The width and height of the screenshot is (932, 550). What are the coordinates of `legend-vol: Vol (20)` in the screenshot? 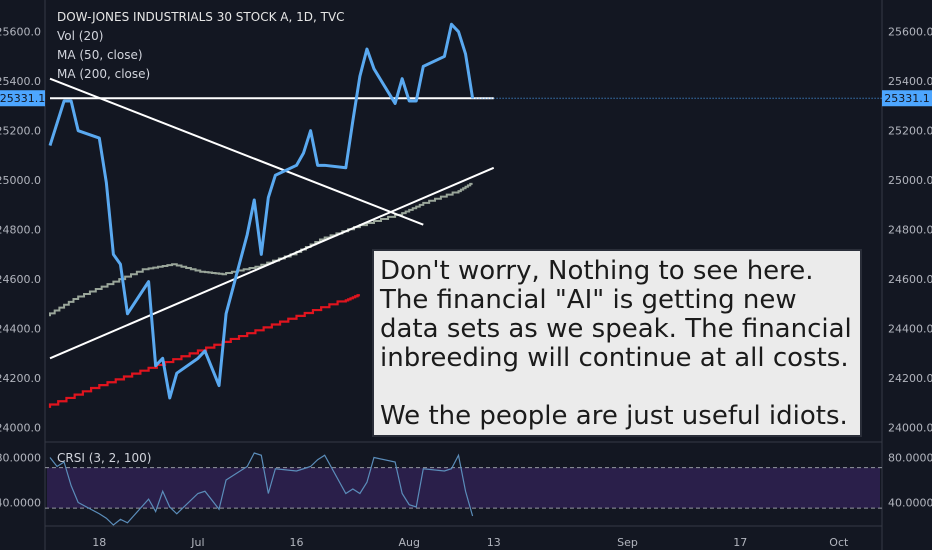 It's located at (80, 36).